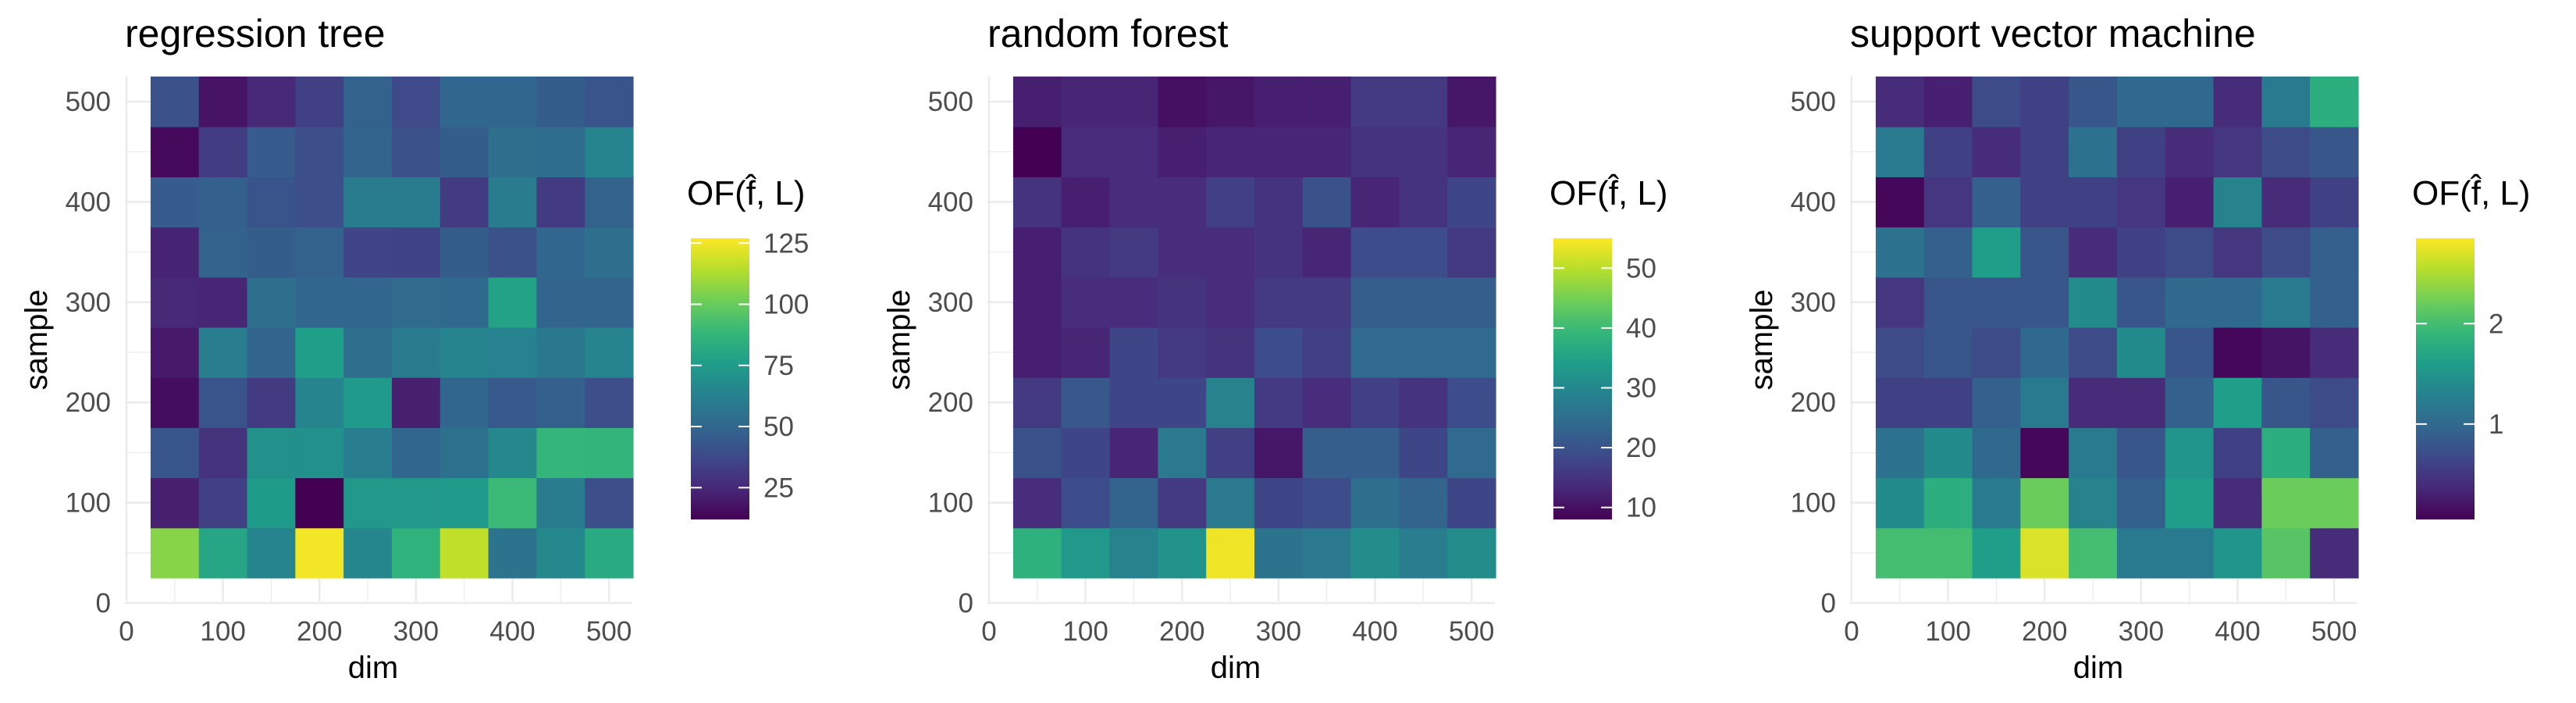 The height and width of the screenshot is (703, 2576). What do you see at coordinates (1471, 631) in the screenshot?
I see `x-tick-label: 500` at bounding box center [1471, 631].